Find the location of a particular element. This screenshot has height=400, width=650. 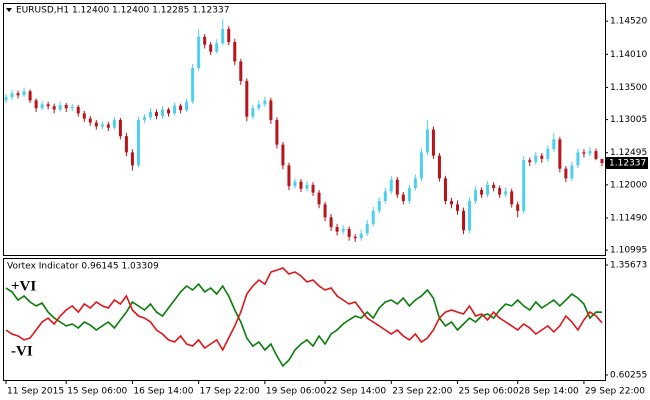

x-tick-label: 25 Sep 06:00 is located at coordinates (489, 392).